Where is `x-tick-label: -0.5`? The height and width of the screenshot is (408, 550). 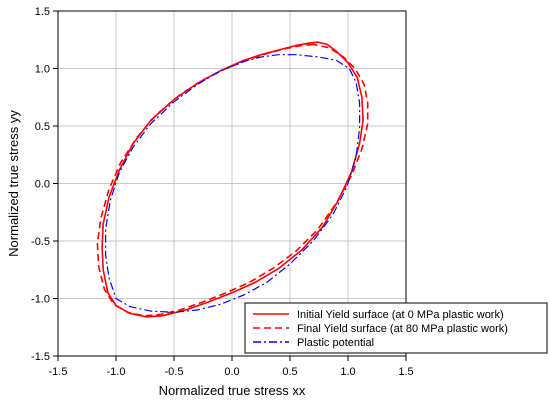 x-tick-label: -0.5 is located at coordinates (174, 372).